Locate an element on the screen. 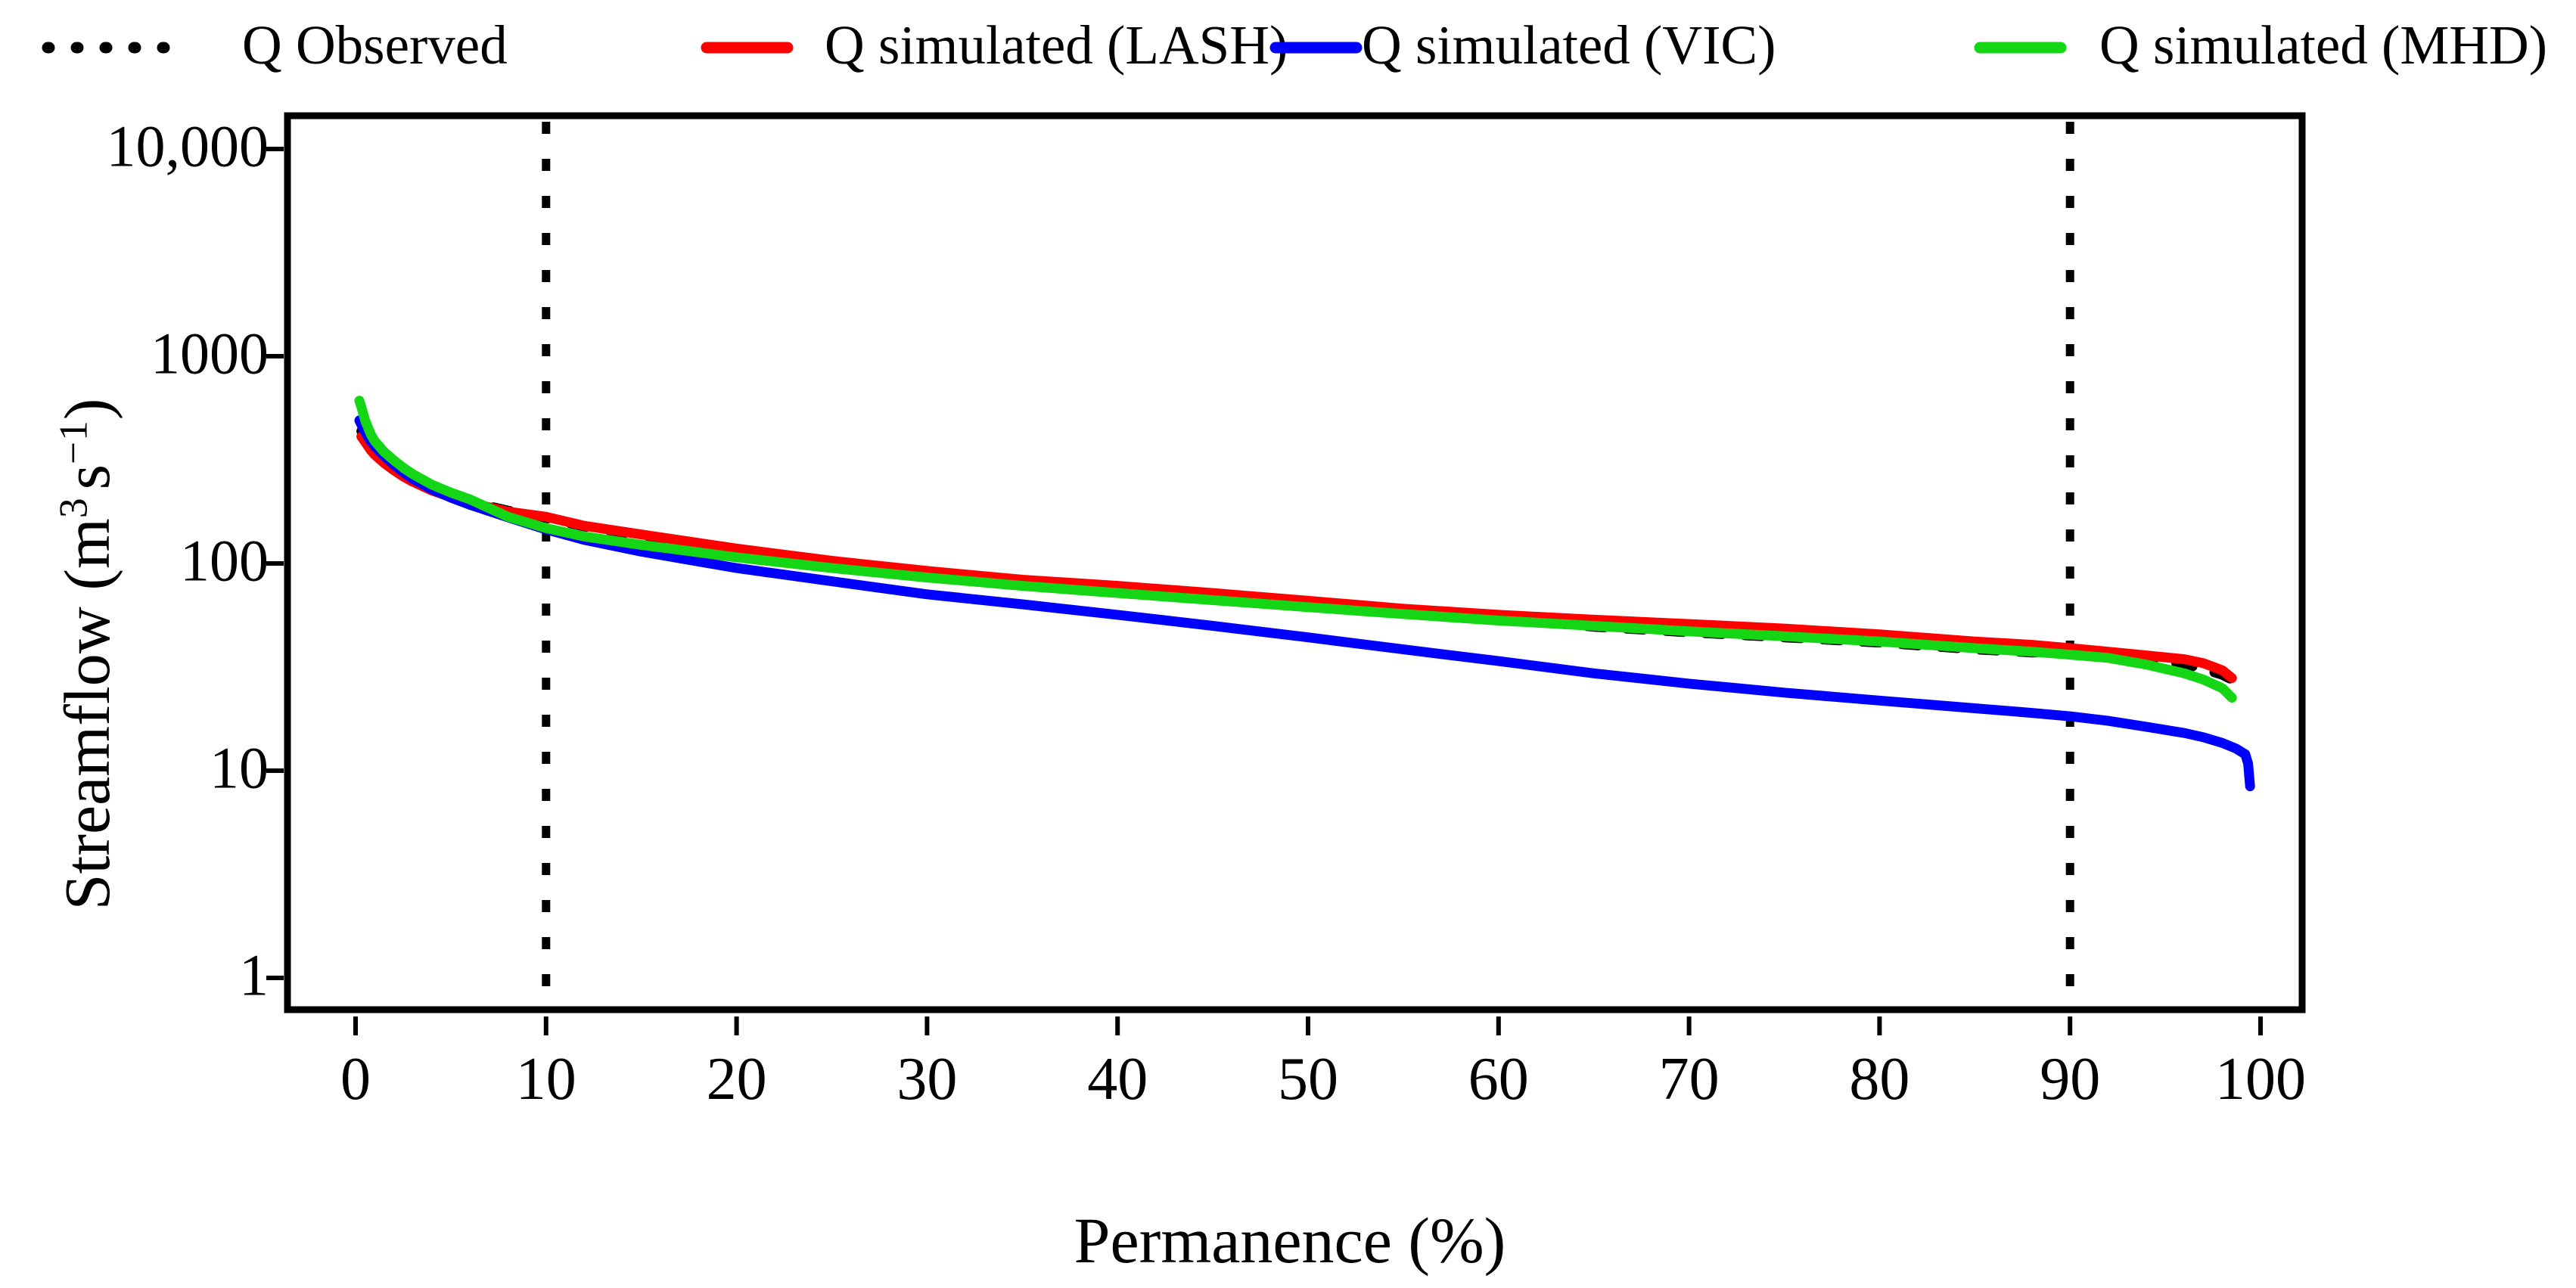 This screenshot has width=2576, height=1288. x-tick-label: 60 is located at coordinates (1498, 1079).